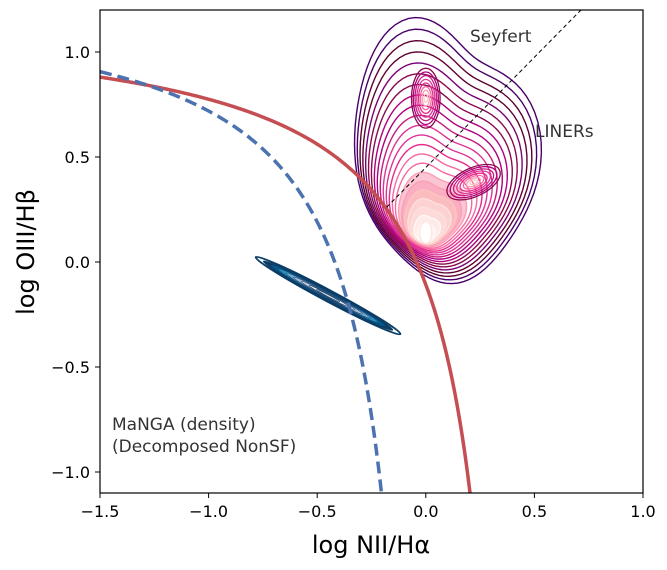 The image size is (667, 570). Describe the element at coordinates (204, 447) in the screenshot. I see `annotation-decomposed-nonsf: (Decomposed NonSF)` at that location.